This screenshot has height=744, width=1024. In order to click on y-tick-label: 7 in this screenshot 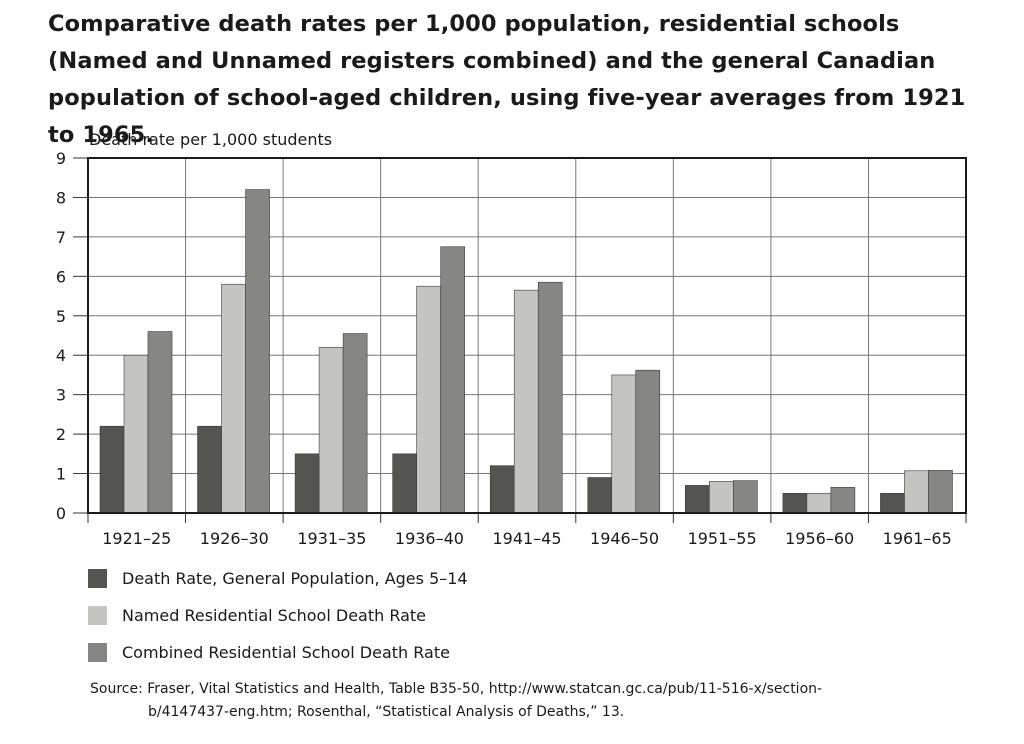, I will do `click(61, 237)`.